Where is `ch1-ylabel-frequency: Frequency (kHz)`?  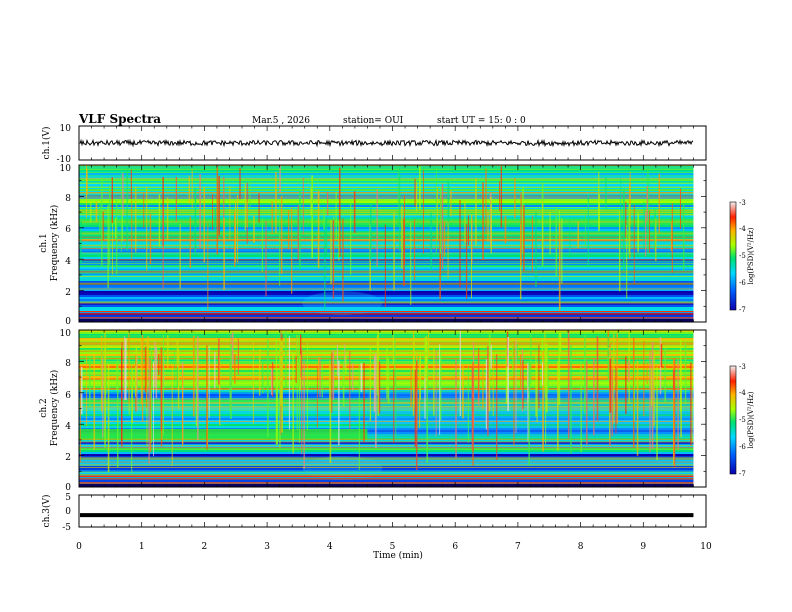
ch1-ylabel-frequency: Frequency (kHz) is located at coordinates (54, 243).